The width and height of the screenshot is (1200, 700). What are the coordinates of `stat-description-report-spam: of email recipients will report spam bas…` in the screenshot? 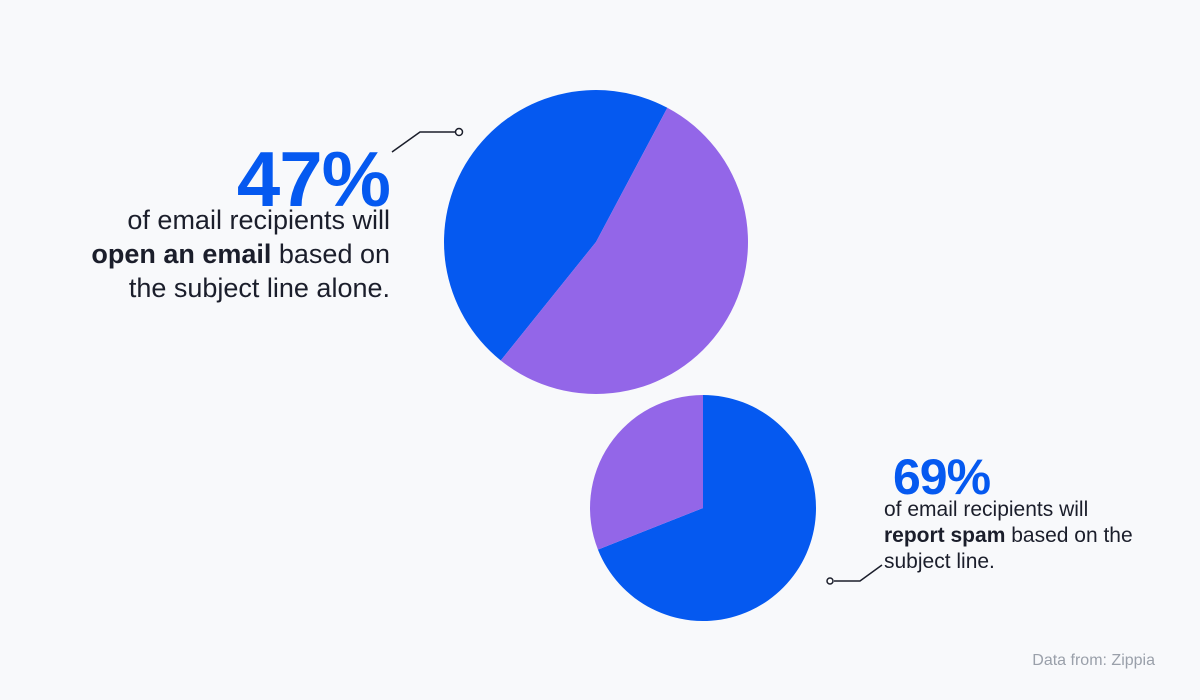 It's located at (1014, 536).